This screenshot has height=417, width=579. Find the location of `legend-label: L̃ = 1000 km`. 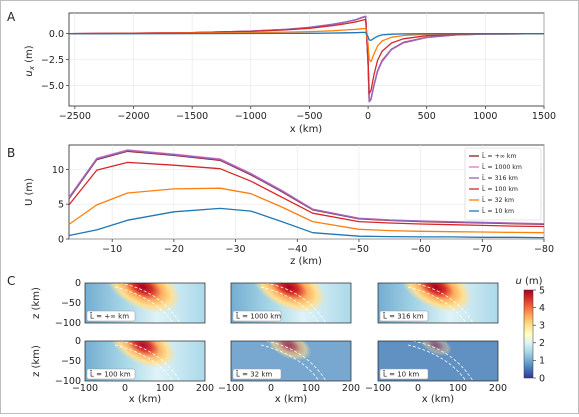

legend-label: L̃ = 1000 km is located at coordinates (501, 167).